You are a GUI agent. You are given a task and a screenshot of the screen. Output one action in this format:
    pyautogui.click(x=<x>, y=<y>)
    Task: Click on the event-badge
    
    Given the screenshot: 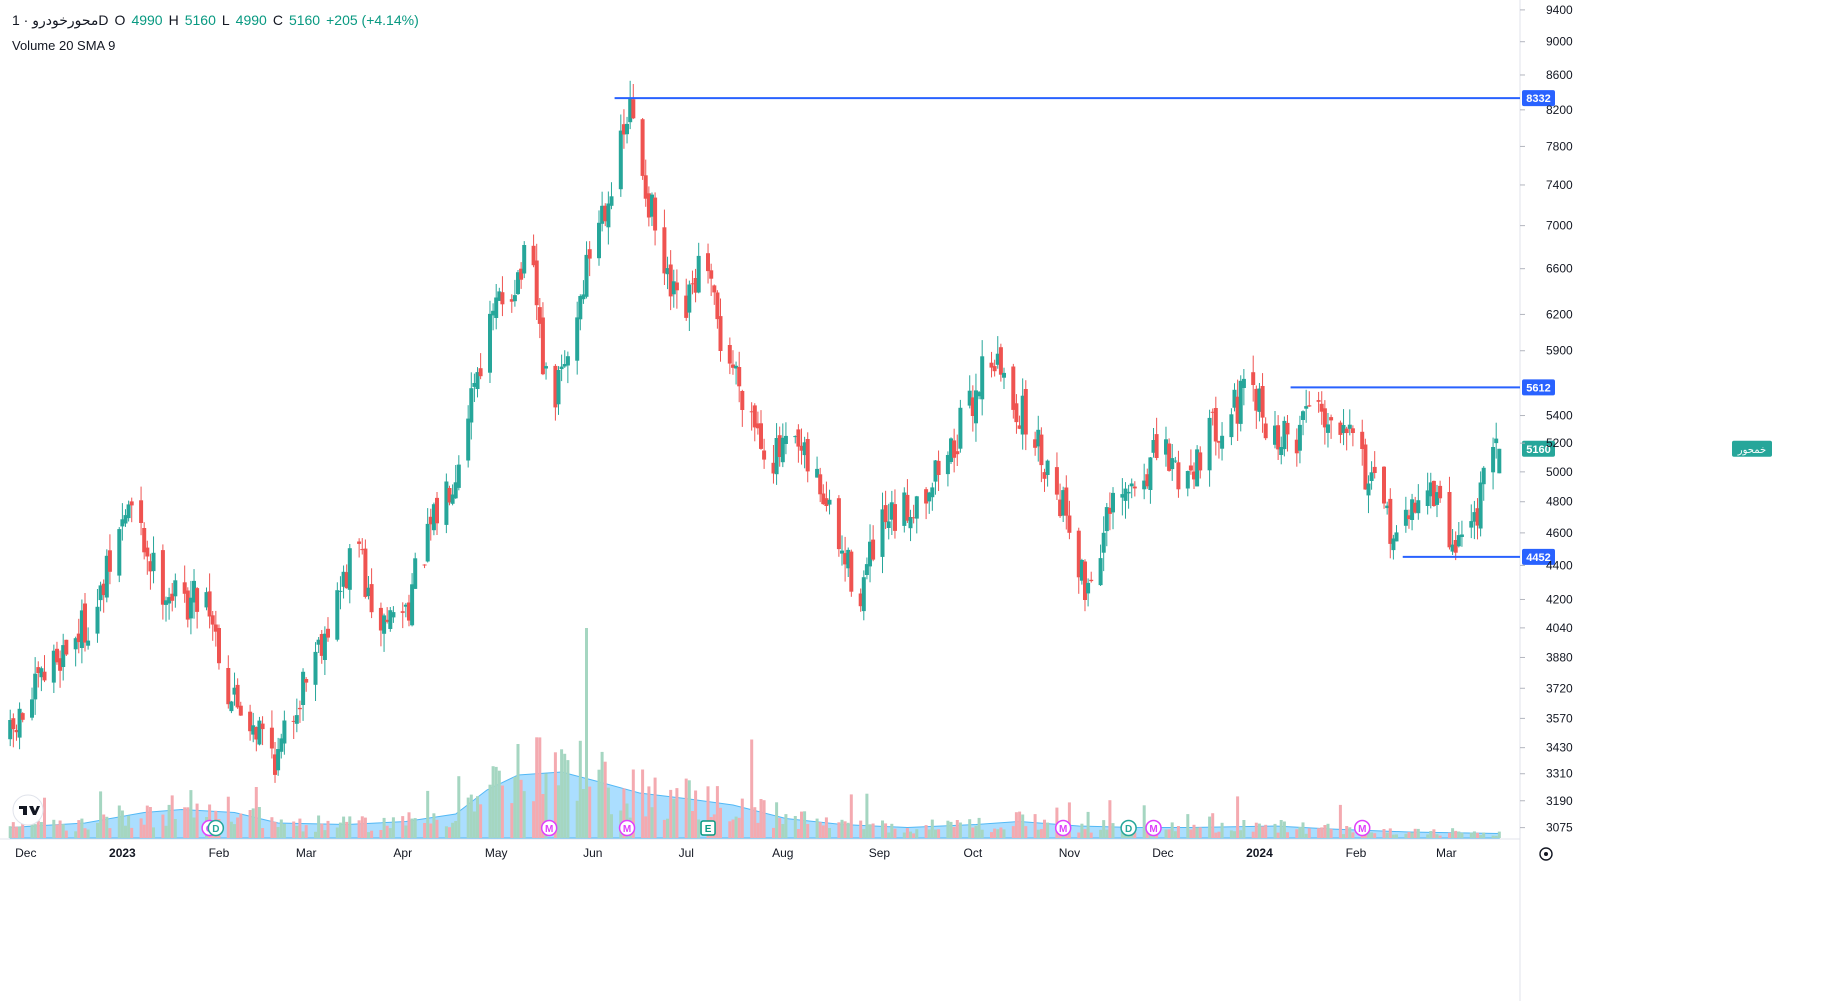 What is the action you would take?
    pyautogui.click(x=1128, y=828)
    